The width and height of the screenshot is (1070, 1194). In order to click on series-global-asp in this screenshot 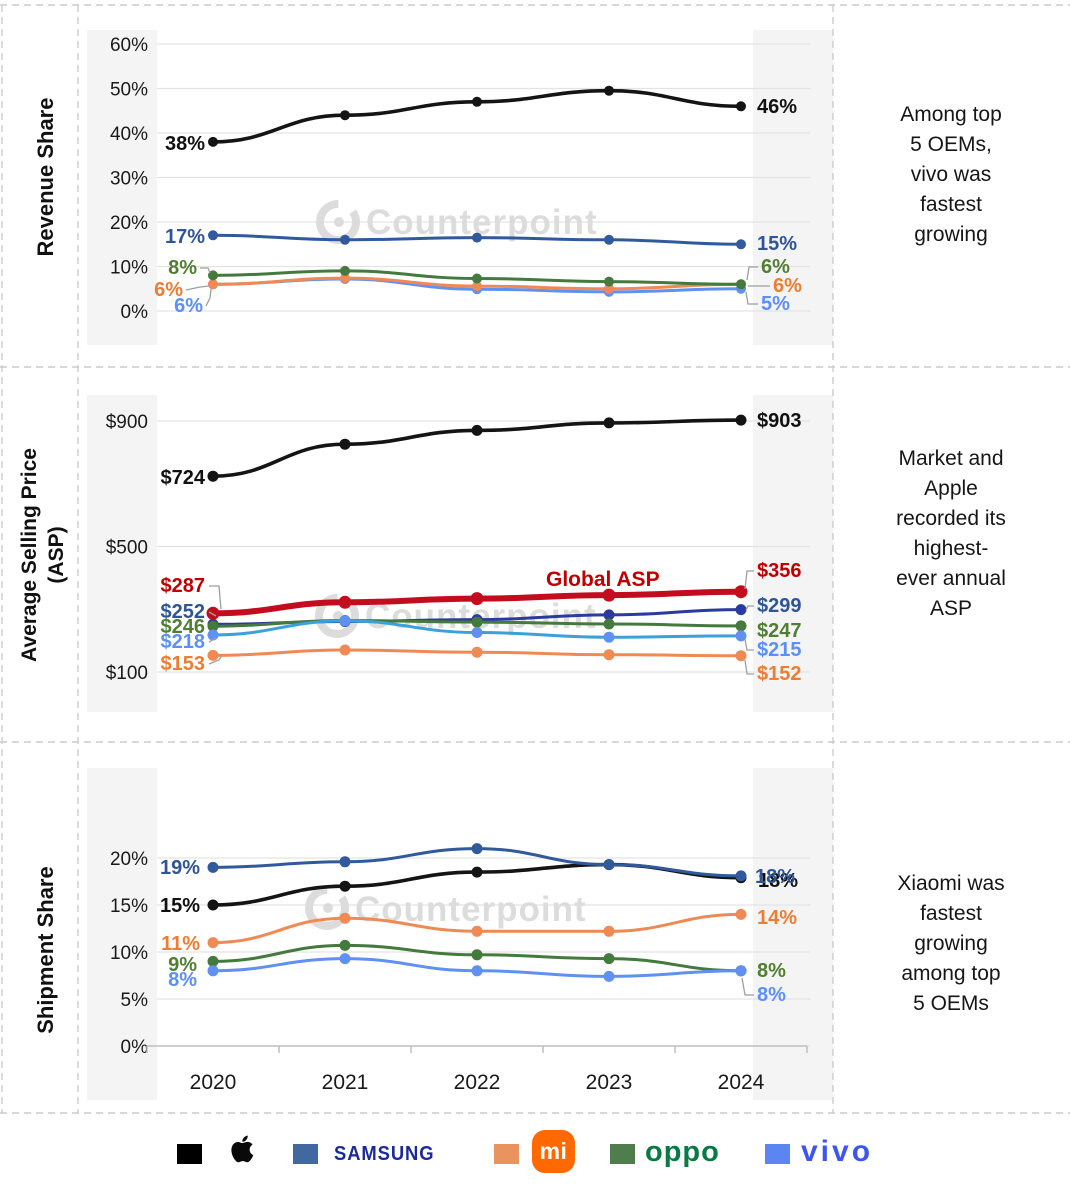, I will do `click(477, 602)`.